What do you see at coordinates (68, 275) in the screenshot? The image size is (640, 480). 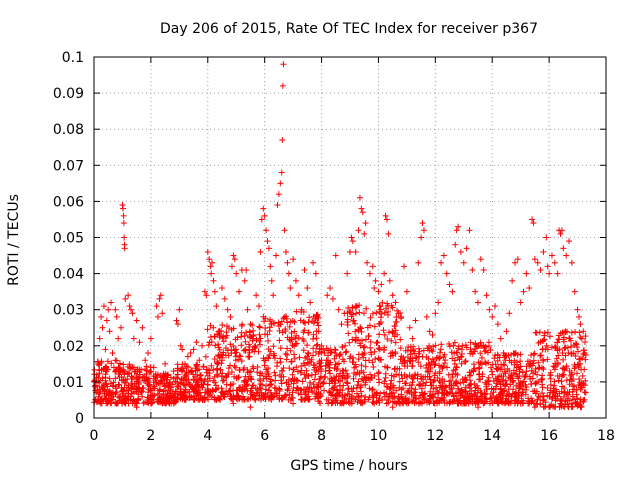 I see `y-tick-label: 0.04` at bounding box center [68, 275].